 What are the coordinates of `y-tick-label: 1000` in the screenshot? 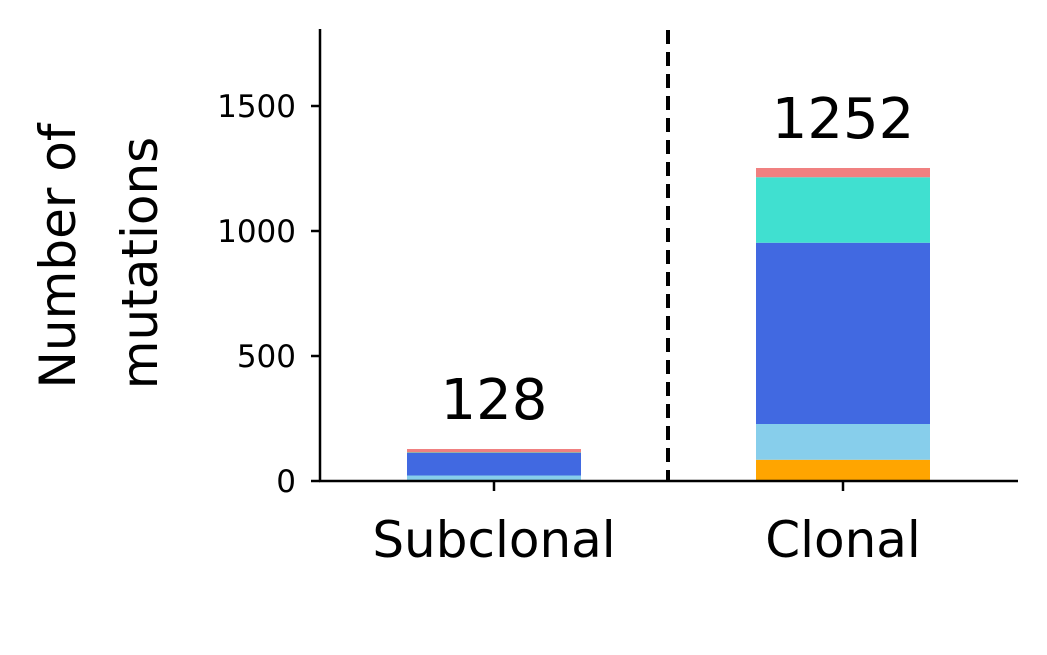 It's located at (256, 232).